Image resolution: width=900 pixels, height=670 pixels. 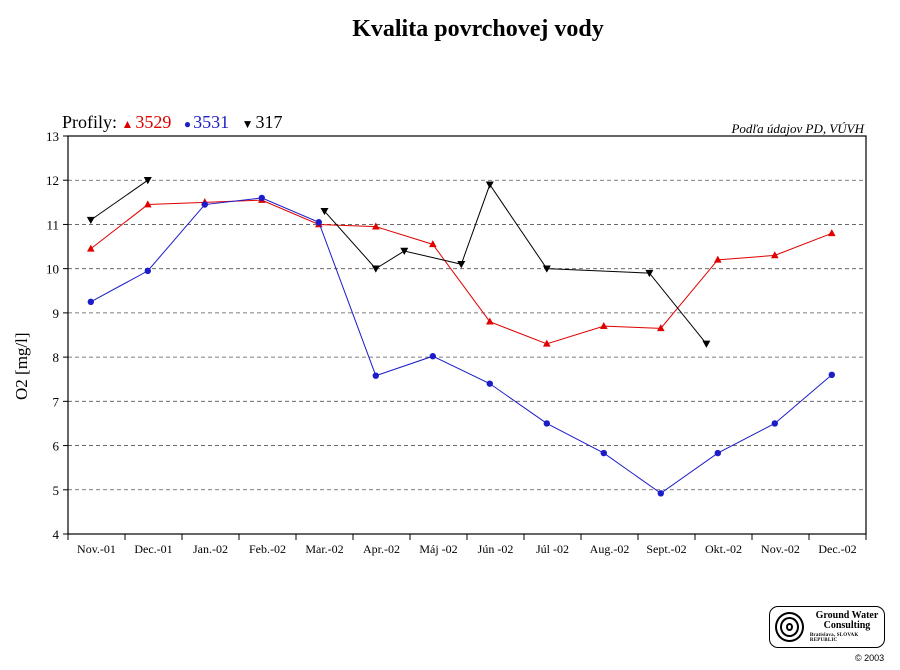 What do you see at coordinates (96, 549) in the screenshot?
I see `x-tick-label: Nov.-01` at bounding box center [96, 549].